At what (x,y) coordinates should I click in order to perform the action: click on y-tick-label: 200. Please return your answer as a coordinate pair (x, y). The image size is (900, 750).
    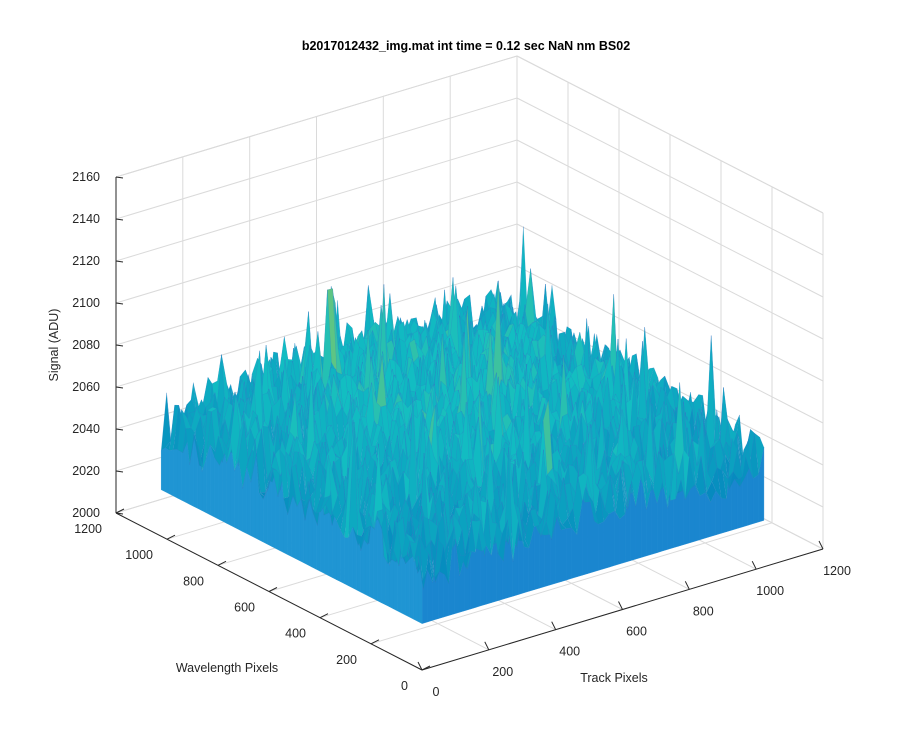
    Looking at the image, I should click on (346, 660).